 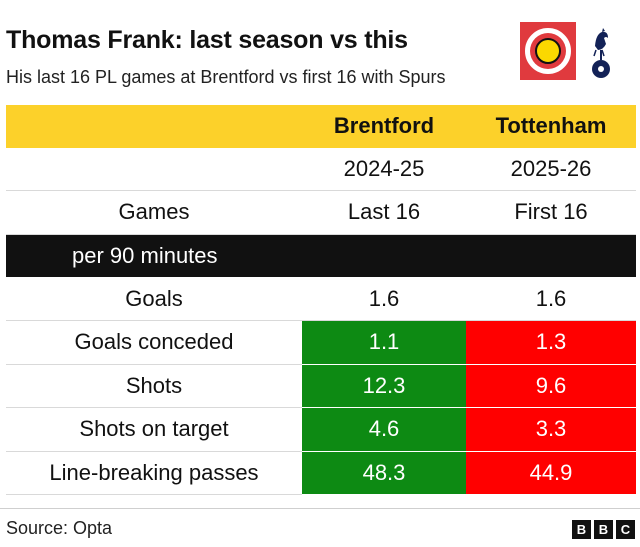 I want to click on header-empty-cell, so click(x=154, y=126).